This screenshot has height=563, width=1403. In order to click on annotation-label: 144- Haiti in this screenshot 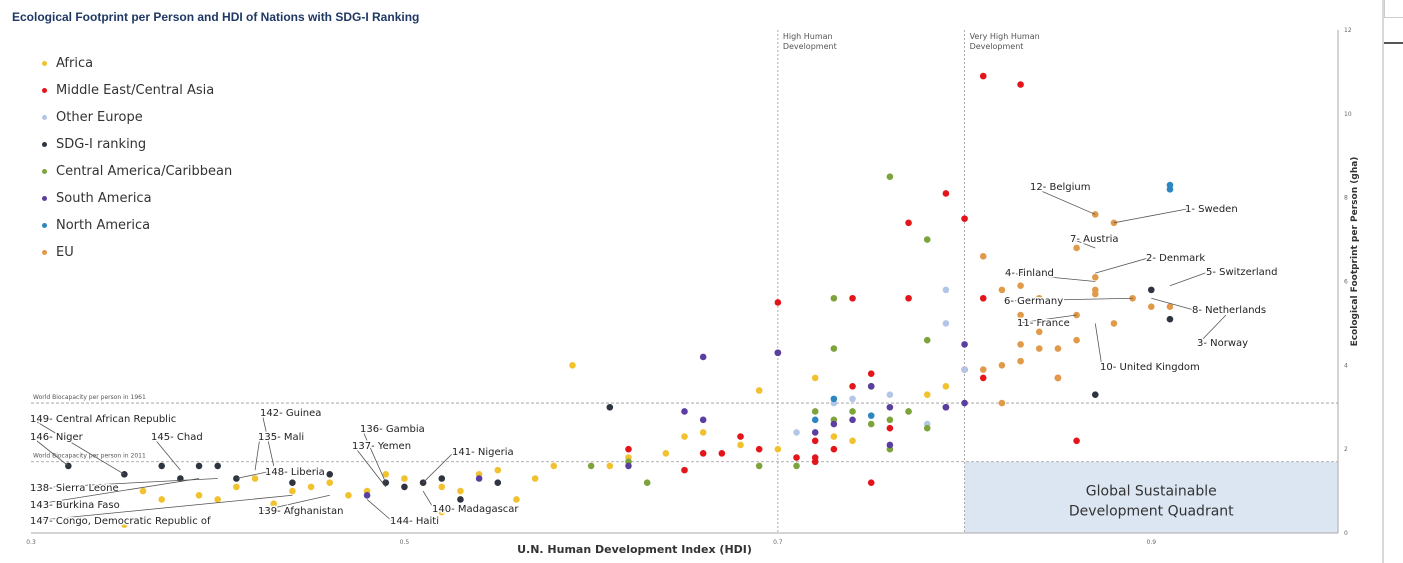, I will do `click(414, 521)`.